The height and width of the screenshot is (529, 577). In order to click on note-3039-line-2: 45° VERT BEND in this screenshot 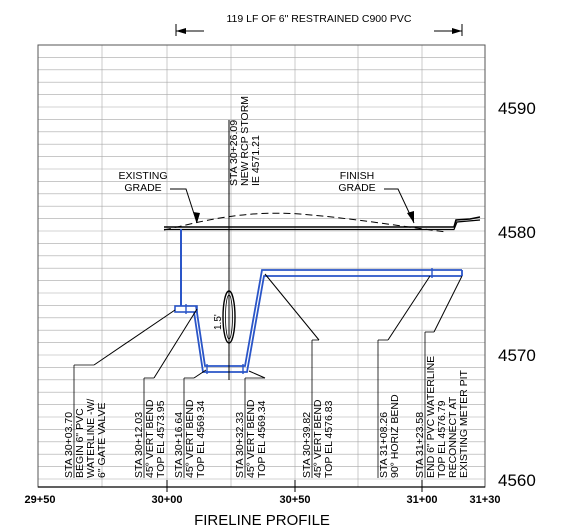, I will do `click(318, 438)`.